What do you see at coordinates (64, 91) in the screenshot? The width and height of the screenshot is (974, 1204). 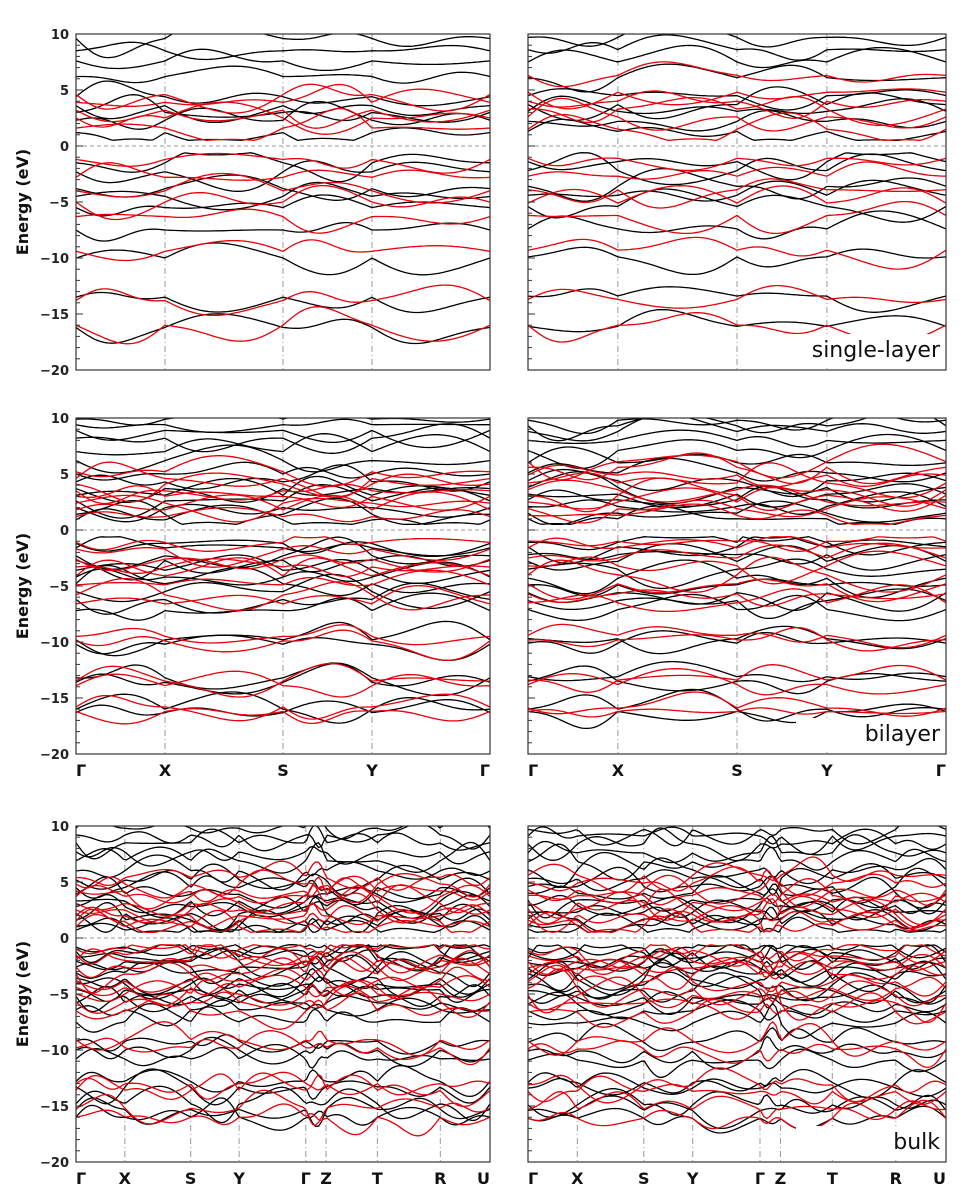 I see `y-tick-label: 5` at bounding box center [64, 91].